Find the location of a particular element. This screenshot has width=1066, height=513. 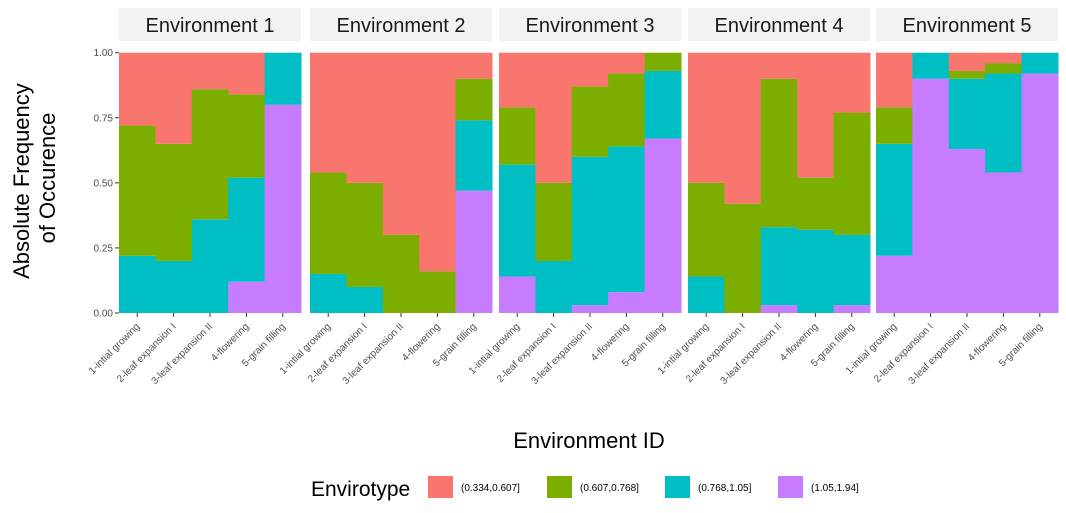

panel-strip-label: Environment 4 is located at coordinates (779, 26).